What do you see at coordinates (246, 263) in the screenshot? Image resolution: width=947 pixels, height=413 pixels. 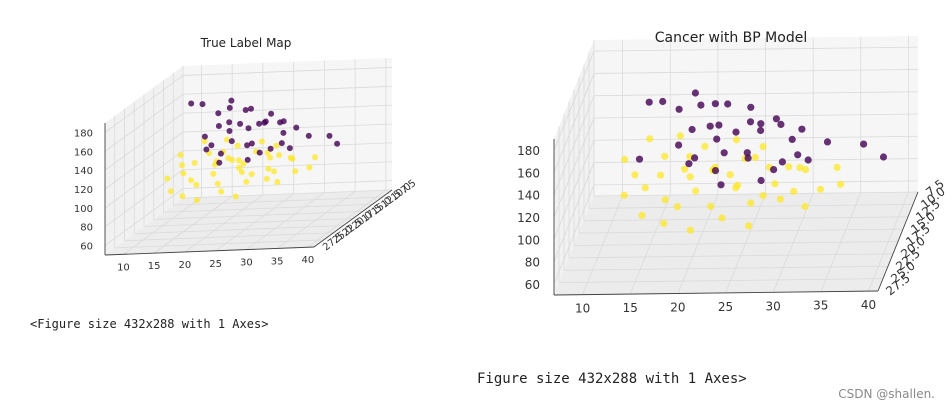 I see `x-tick-label: 30` at bounding box center [246, 263].